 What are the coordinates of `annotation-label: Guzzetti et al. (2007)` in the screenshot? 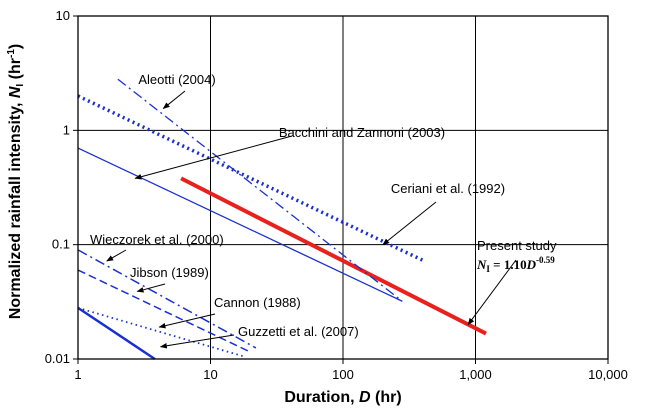 It's located at (298, 331).